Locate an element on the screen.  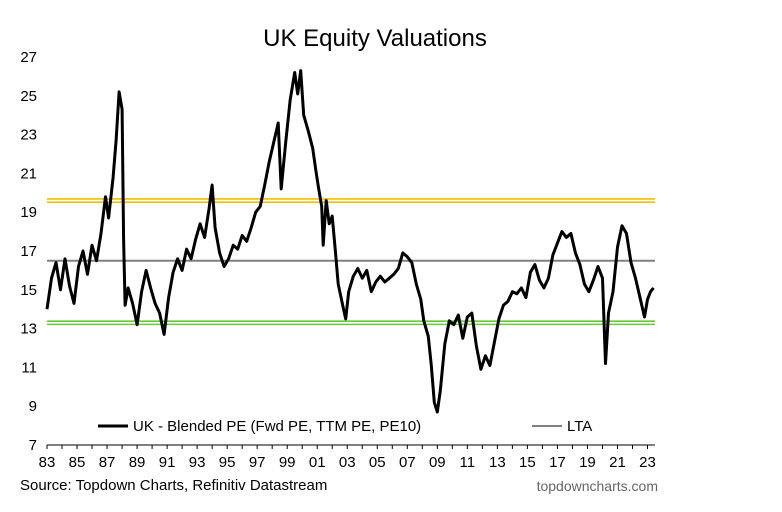
x-tick-label: 11 is located at coordinates (468, 462).